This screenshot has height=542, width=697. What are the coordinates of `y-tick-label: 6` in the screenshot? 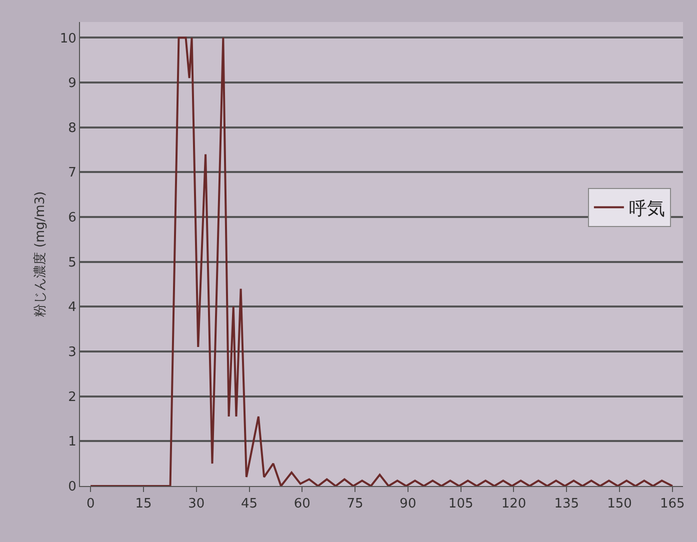 It's located at (72, 218).